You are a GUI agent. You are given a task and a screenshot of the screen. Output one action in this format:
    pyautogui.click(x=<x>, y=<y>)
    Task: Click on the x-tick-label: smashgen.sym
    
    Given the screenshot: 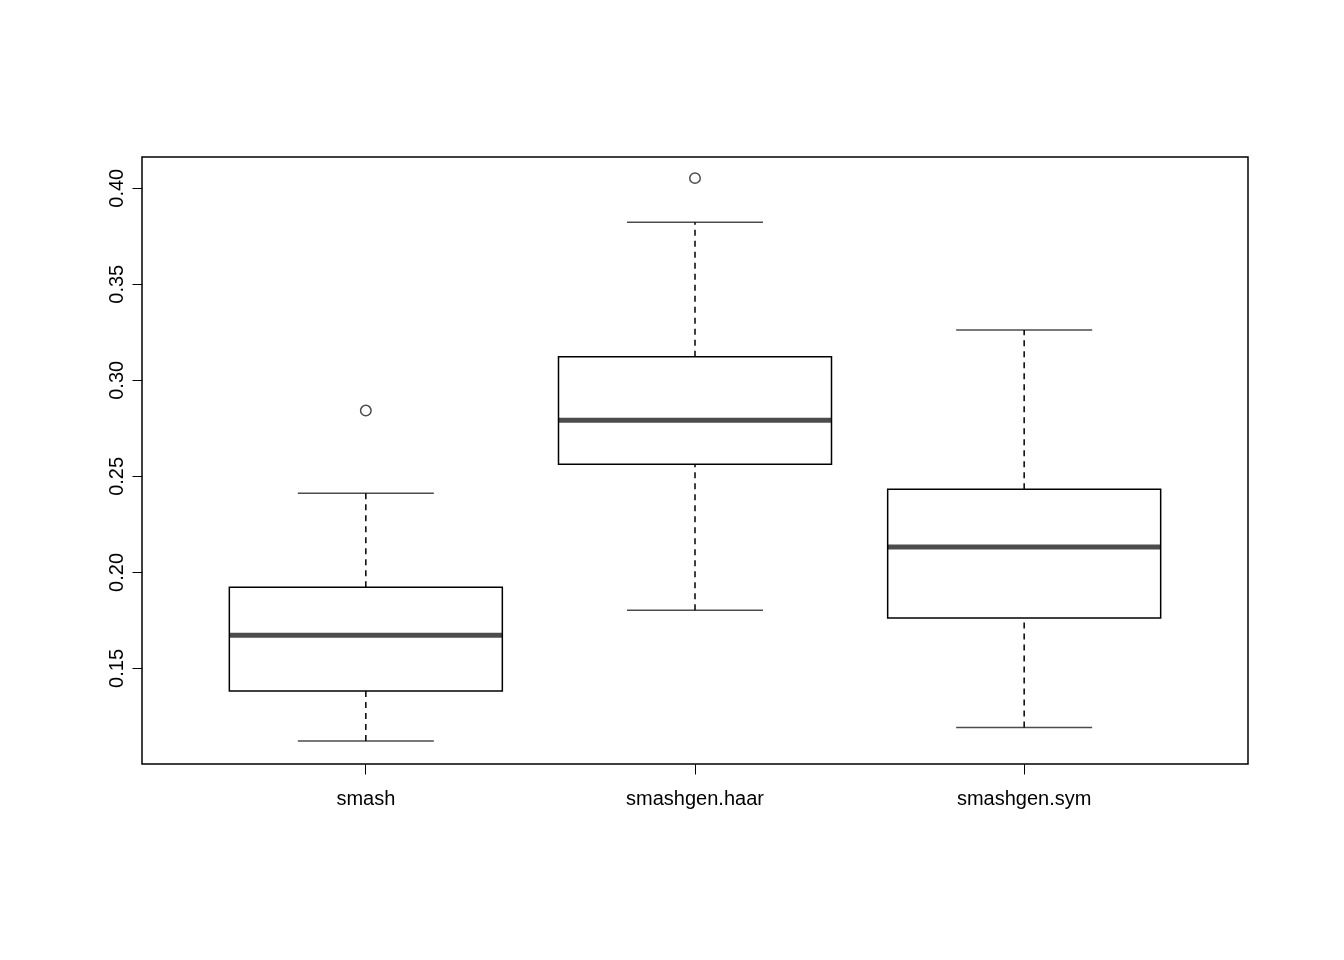 What is the action you would take?
    pyautogui.click(x=1024, y=797)
    